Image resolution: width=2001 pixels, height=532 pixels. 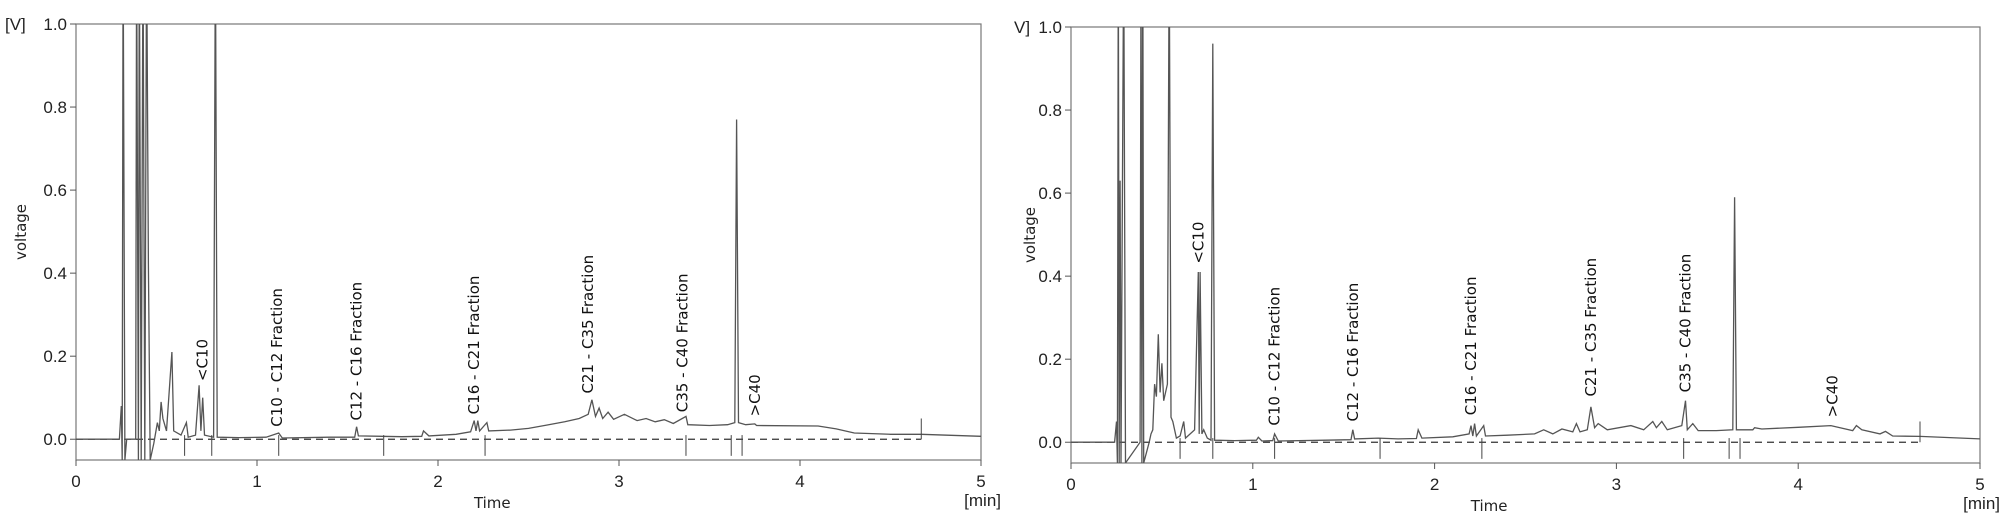 I want to click on y-unit-label: V], so click(x=1022, y=27).